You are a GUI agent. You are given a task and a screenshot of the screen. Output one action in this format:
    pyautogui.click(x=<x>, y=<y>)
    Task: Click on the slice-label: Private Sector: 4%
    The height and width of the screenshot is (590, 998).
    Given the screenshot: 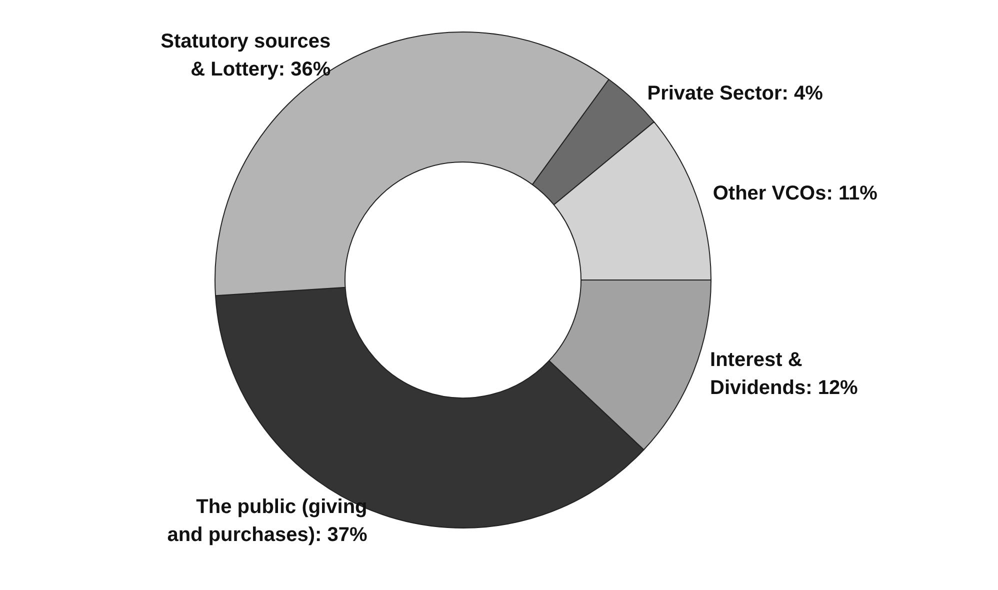 What is the action you would take?
    pyautogui.click(x=735, y=93)
    